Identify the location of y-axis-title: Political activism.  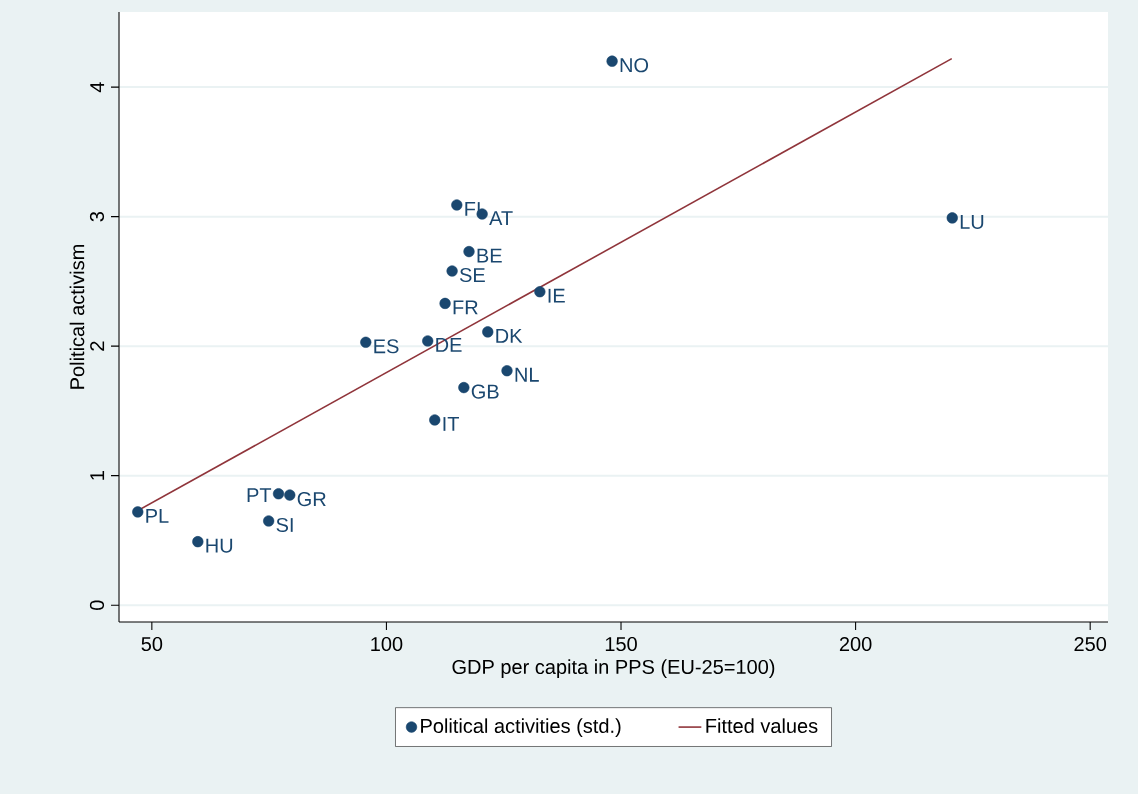
(77, 317).